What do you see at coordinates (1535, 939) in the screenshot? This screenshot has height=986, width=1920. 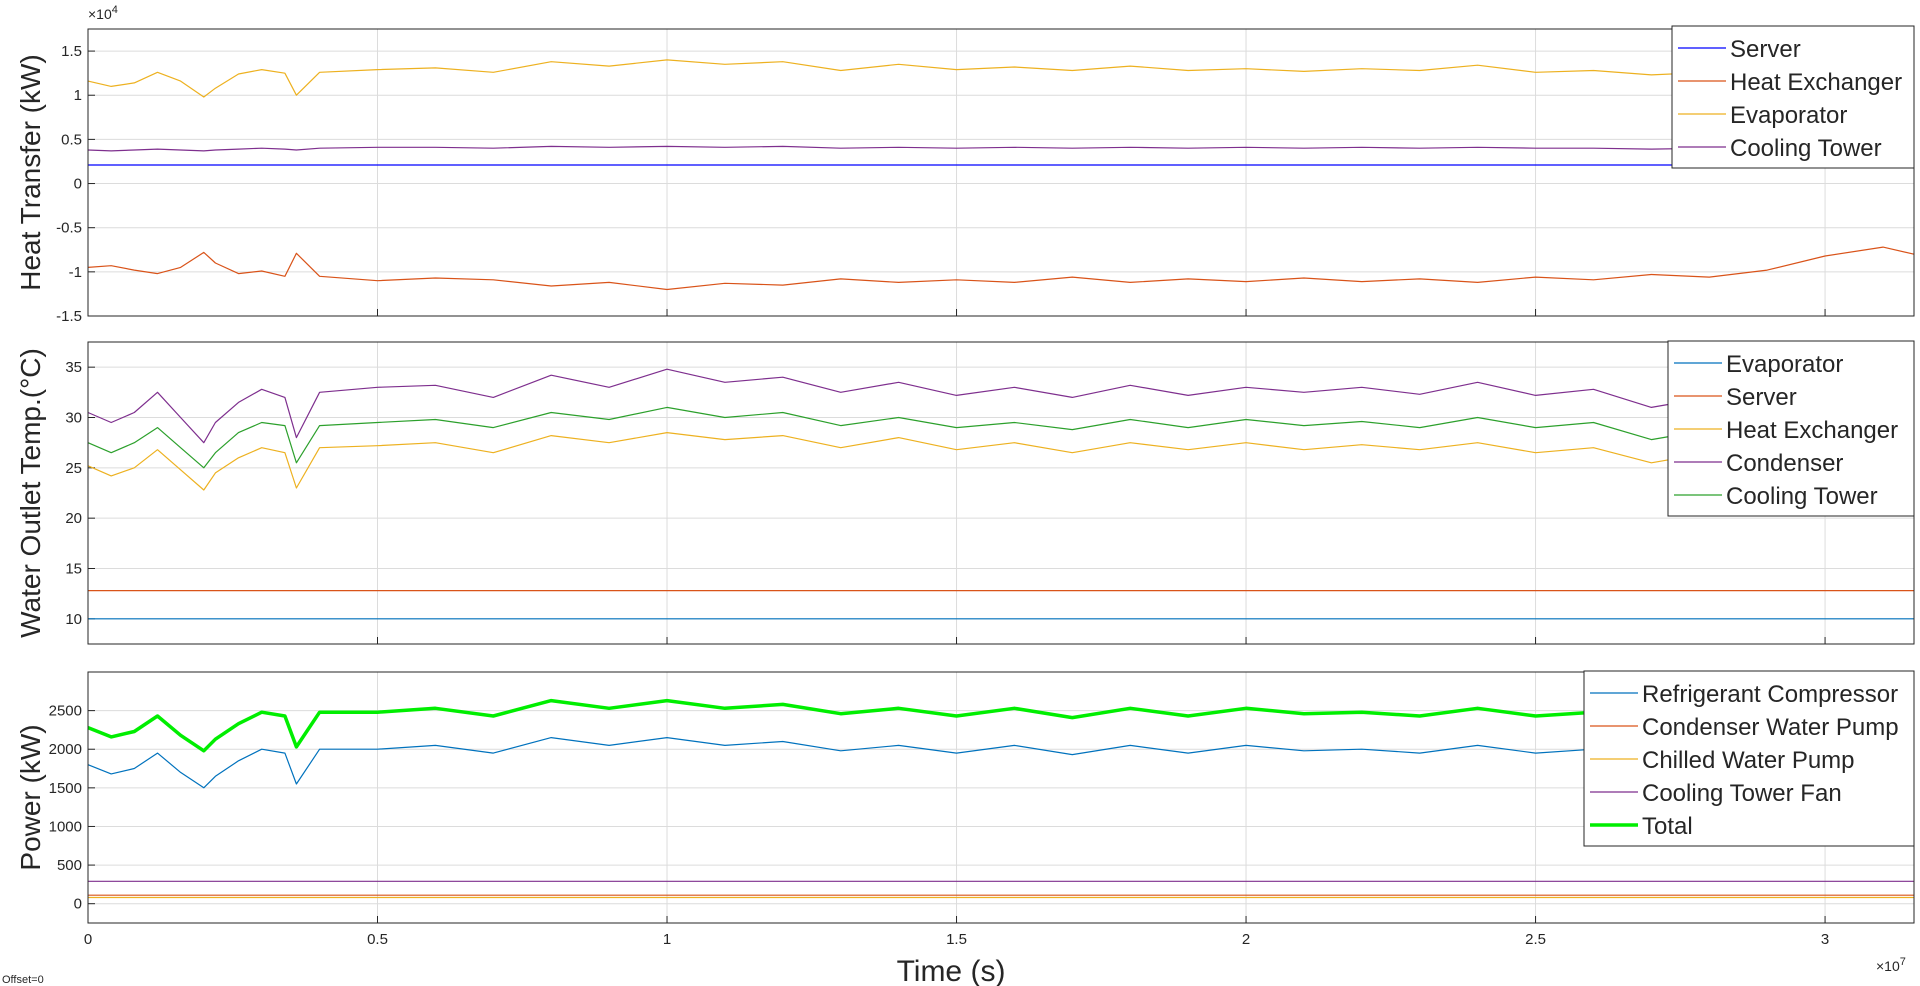 I see `x-tick-label: 2.5` at bounding box center [1535, 939].